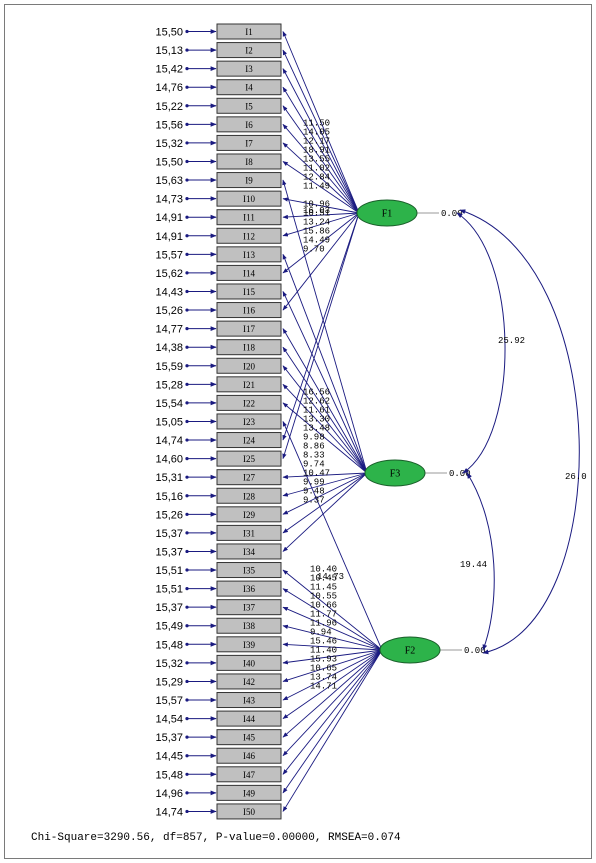 This screenshot has width=596, height=863. What do you see at coordinates (316, 211) in the screenshot?
I see `loading-value-F1-I10: 16.03` at bounding box center [316, 211].